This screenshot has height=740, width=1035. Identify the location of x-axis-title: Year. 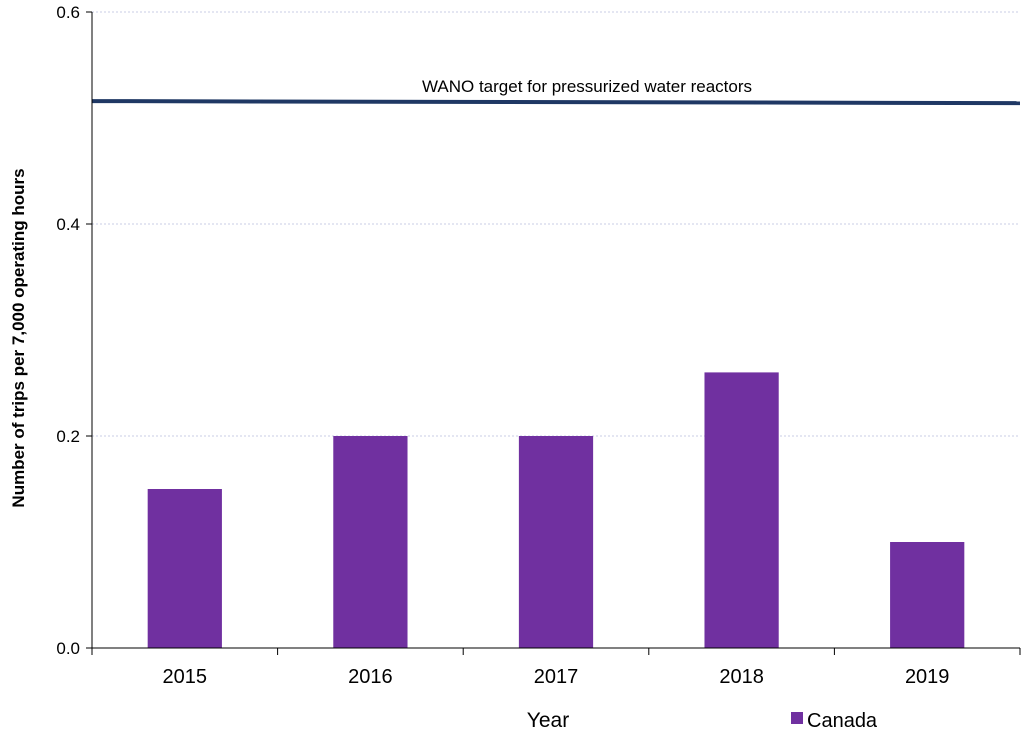
(548, 720).